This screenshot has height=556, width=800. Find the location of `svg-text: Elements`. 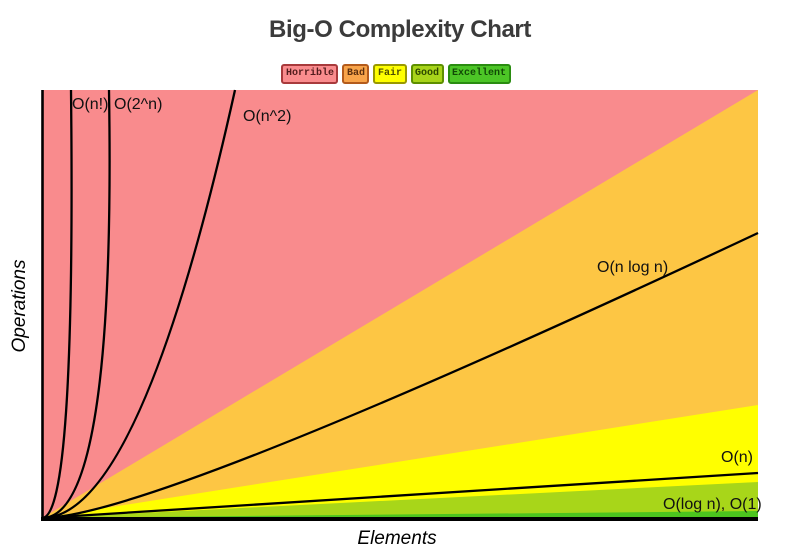

svg-text: Elements is located at coordinates (397, 538).